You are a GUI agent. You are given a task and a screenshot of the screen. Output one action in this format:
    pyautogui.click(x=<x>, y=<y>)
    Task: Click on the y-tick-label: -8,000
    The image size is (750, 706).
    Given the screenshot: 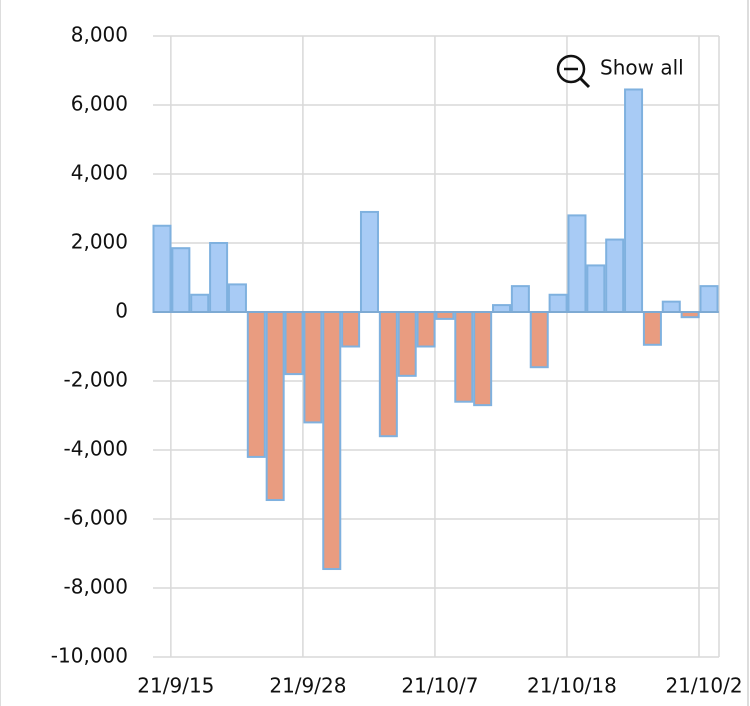 What is the action you would take?
    pyautogui.click(x=96, y=587)
    